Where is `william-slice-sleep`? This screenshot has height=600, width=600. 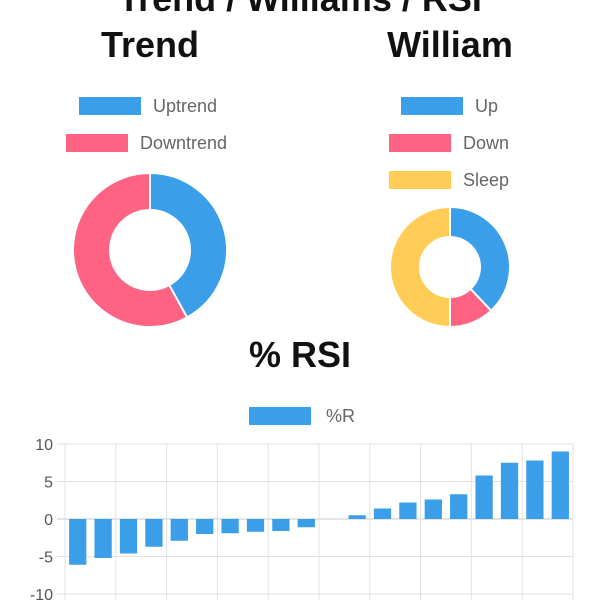
william-slice-sleep is located at coordinates (420, 267).